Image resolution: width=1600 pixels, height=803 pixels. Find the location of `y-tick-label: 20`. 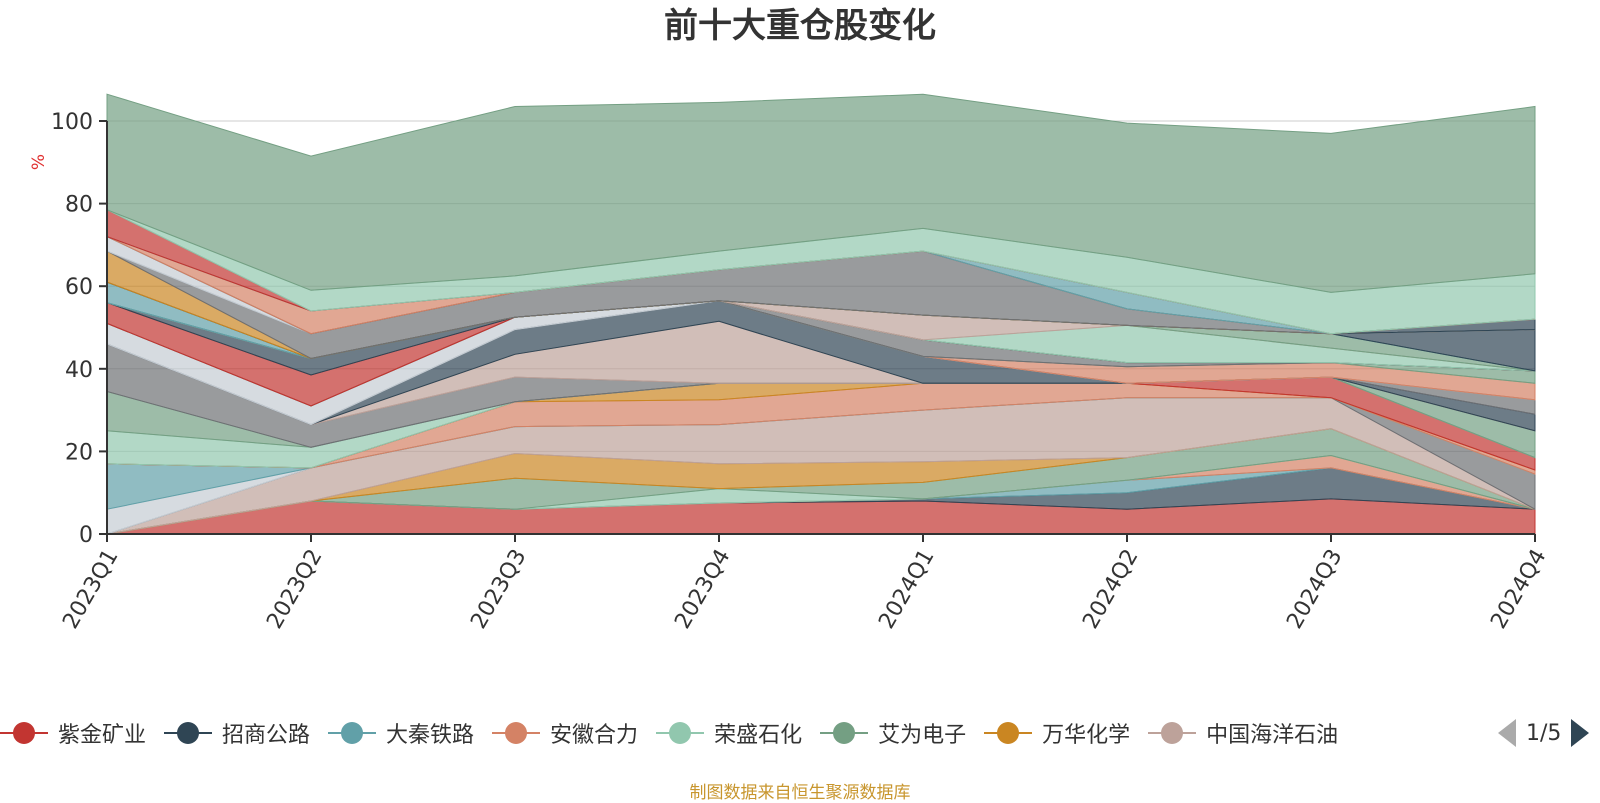

y-tick-label: 20 is located at coordinates (79, 452).